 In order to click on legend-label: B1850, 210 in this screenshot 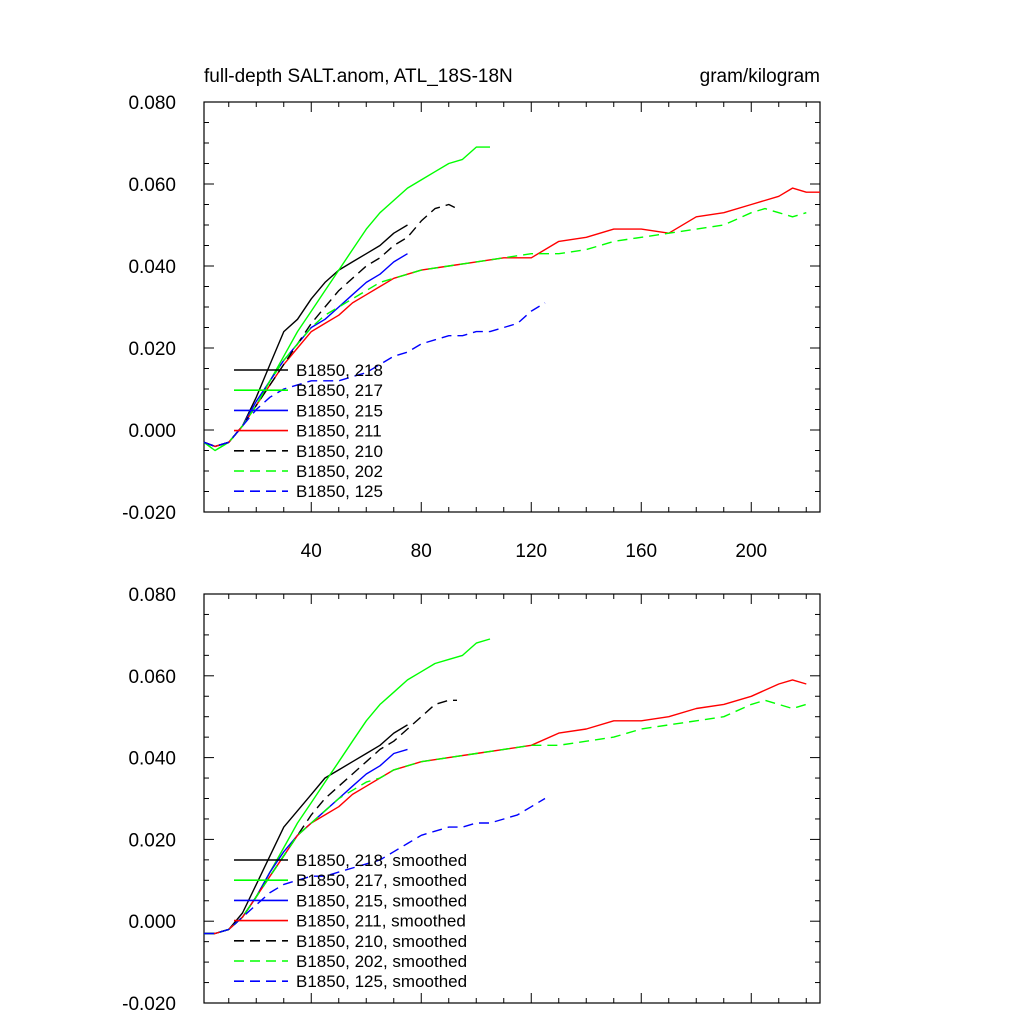, I will do `click(339, 451)`.